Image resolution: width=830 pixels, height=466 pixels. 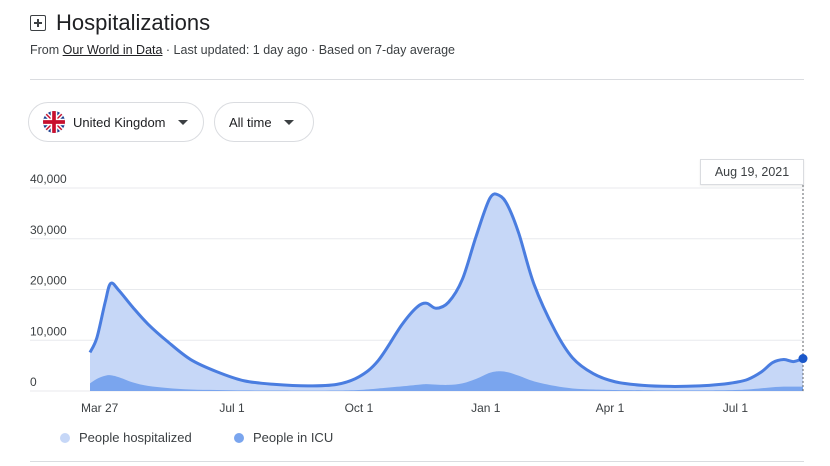 I want to click on country-selector: United Kingdom, so click(x=116, y=122).